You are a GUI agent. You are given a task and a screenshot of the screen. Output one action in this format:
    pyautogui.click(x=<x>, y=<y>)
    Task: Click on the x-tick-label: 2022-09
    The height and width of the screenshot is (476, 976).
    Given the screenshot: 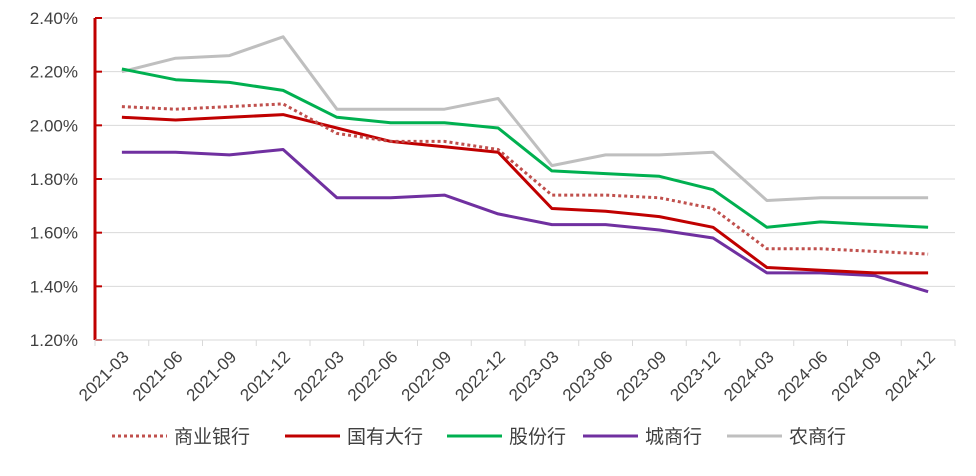 What is the action you would take?
    pyautogui.click(x=427, y=376)
    